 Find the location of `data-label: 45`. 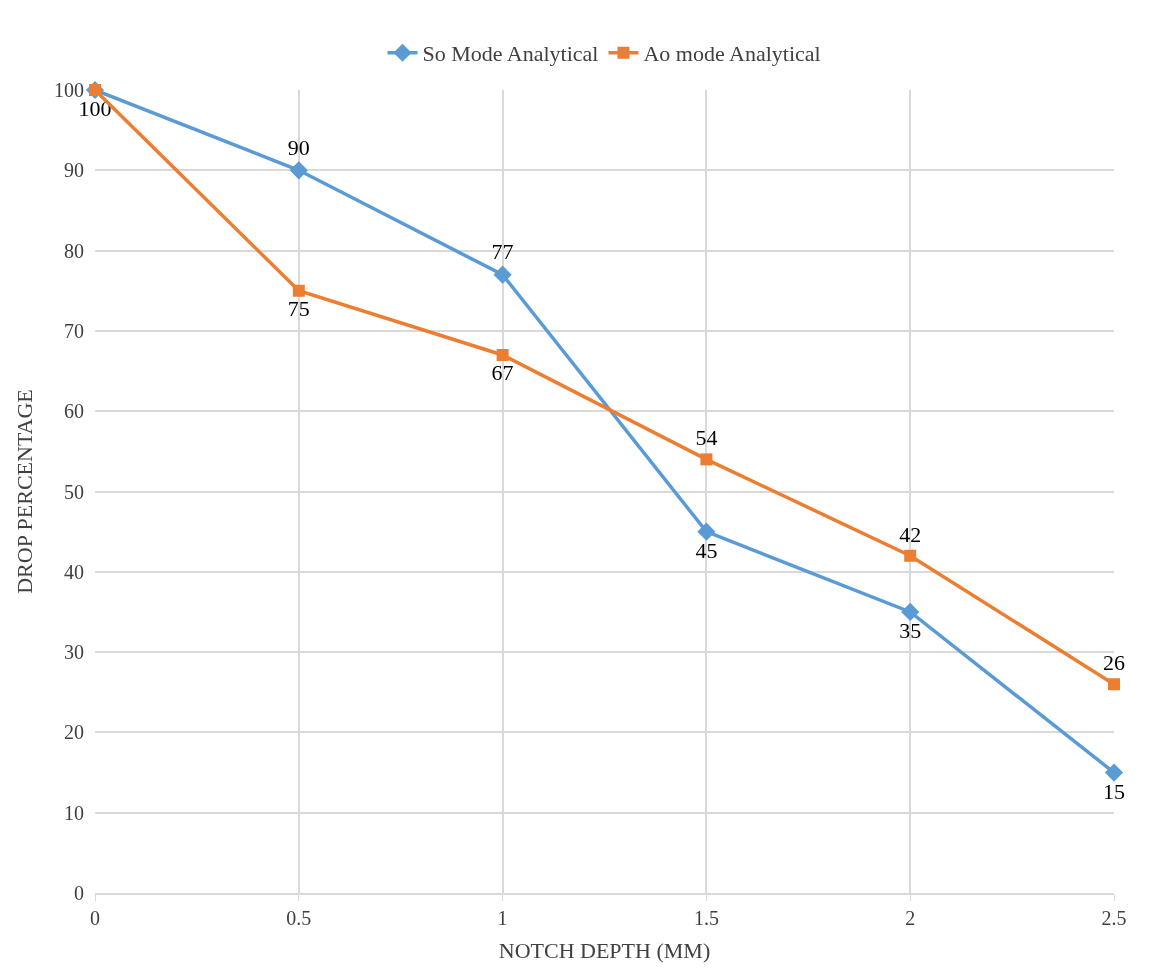

data-label: 45 is located at coordinates (706, 550).